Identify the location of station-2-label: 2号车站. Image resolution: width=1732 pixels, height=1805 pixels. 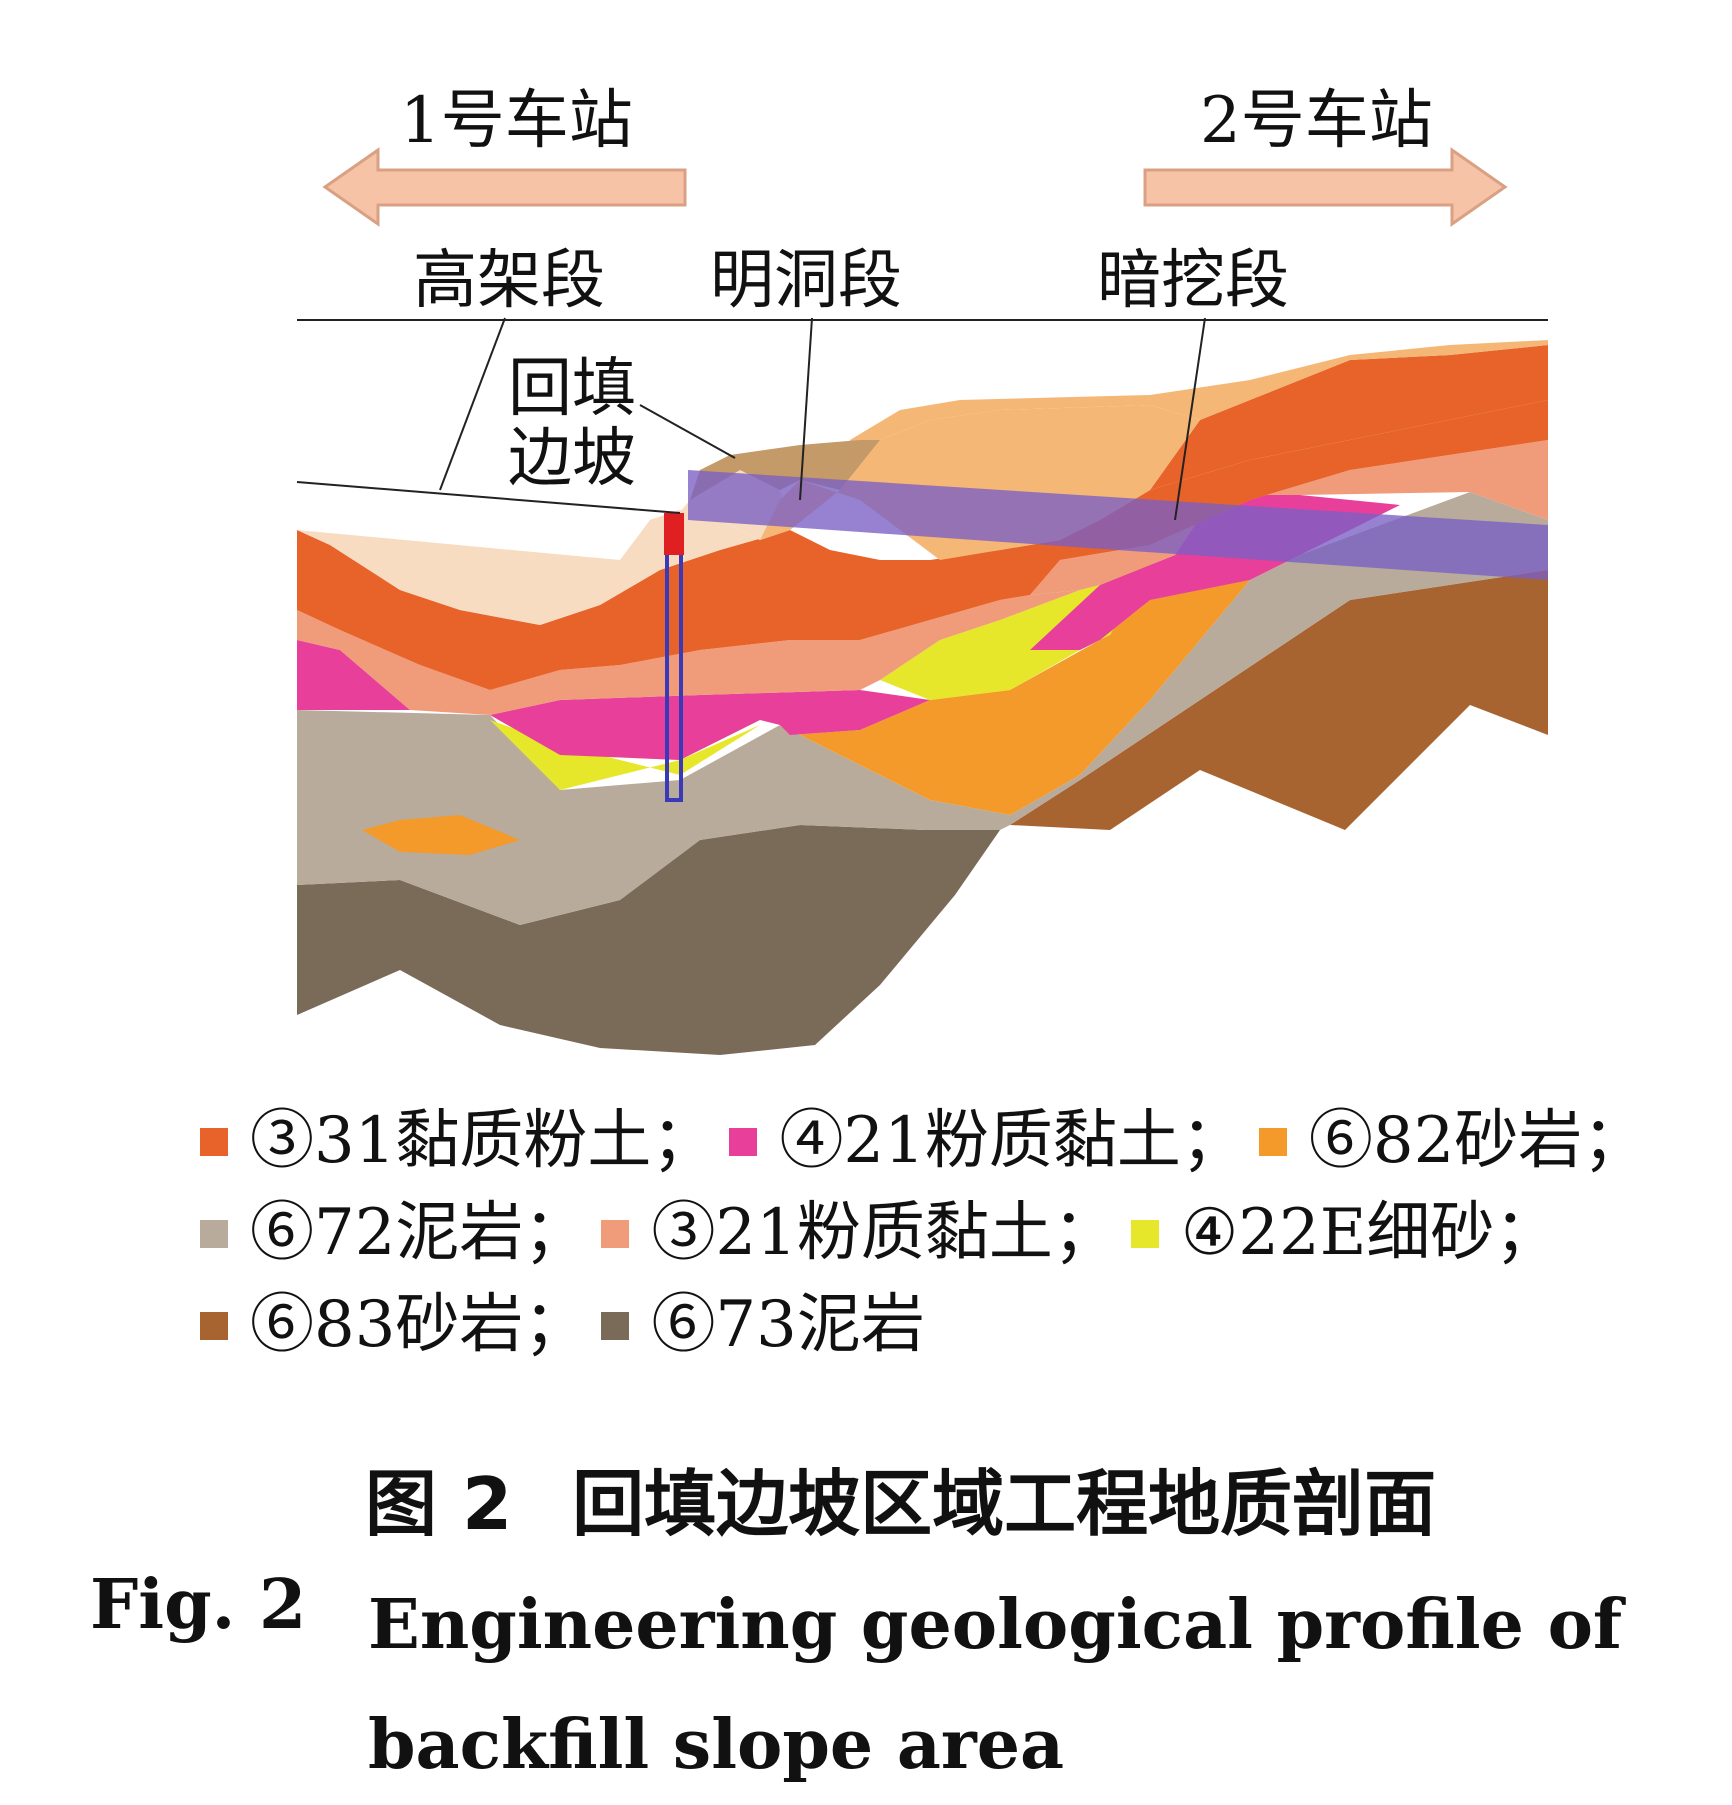
(1316, 121).